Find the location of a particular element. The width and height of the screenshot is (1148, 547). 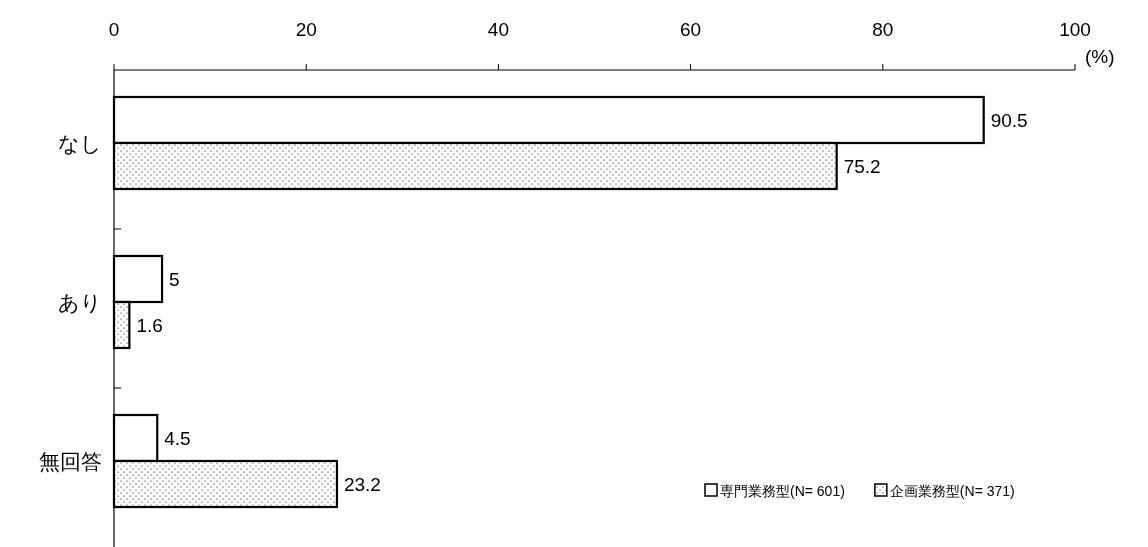

x-tick-label: 80 is located at coordinates (883, 29).